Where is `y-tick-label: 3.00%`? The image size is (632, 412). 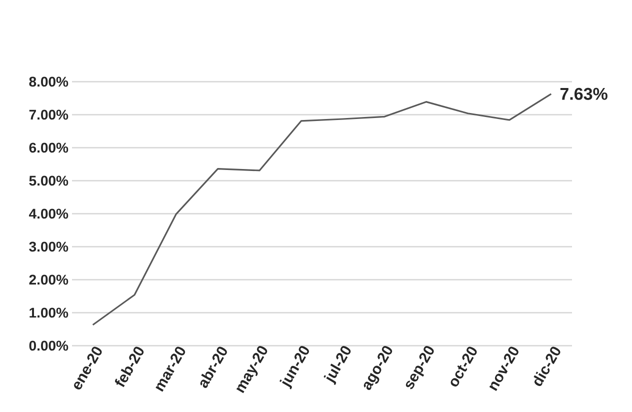
y-tick-label: 3.00% is located at coordinates (48, 247).